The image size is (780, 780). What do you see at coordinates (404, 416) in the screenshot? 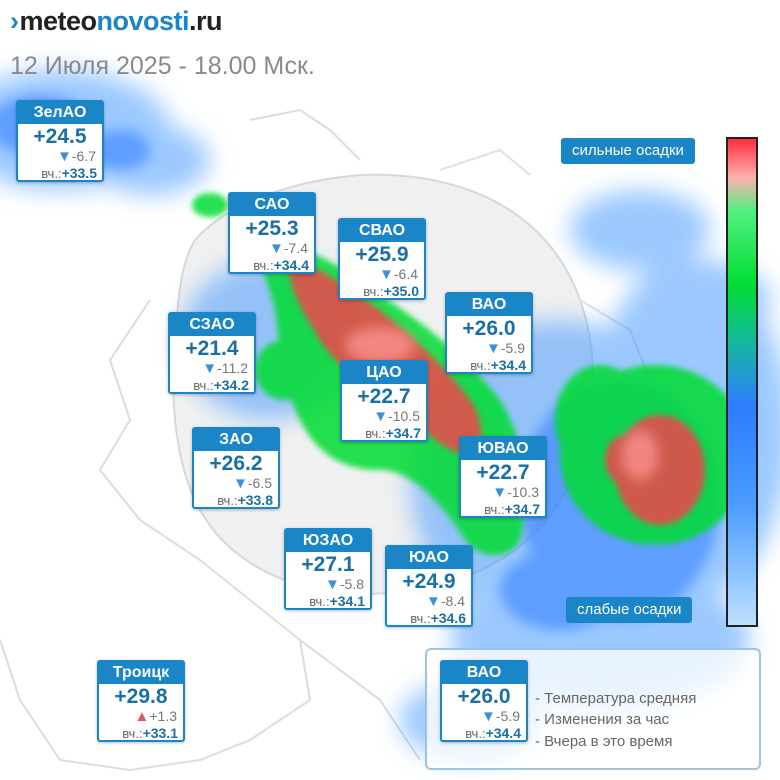
I see `change-value: -10.5` at bounding box center [404, 416].